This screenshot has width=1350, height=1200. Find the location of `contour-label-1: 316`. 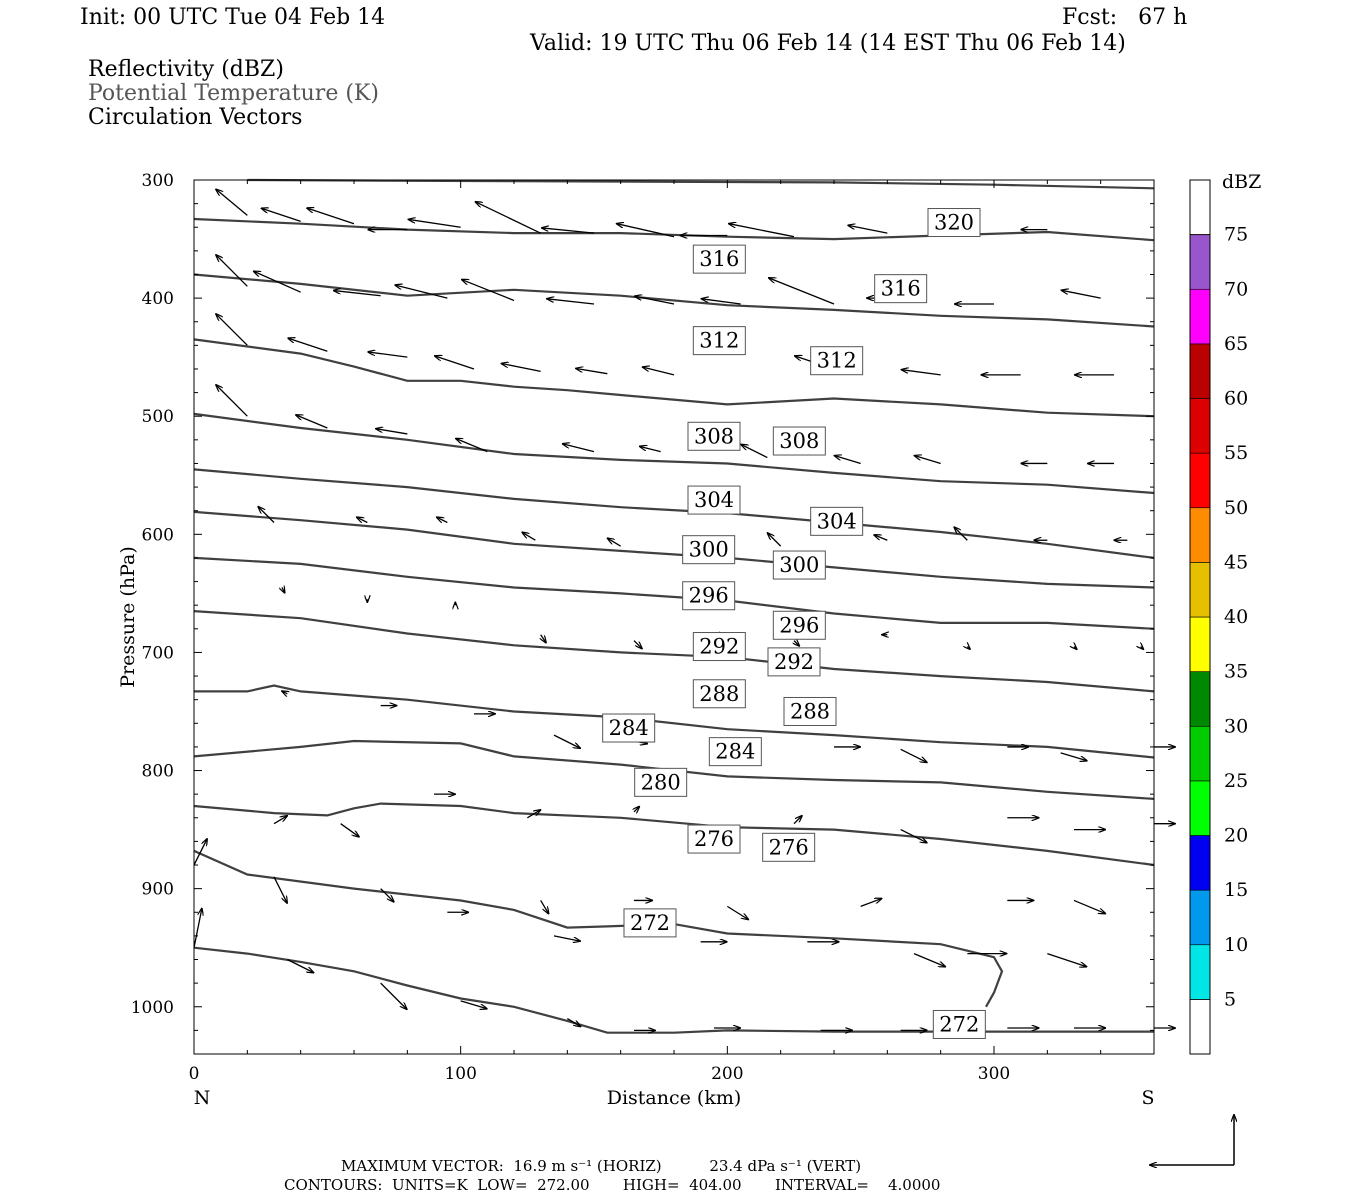

contour-label-1: 316 is located at coordinates (719, 259).